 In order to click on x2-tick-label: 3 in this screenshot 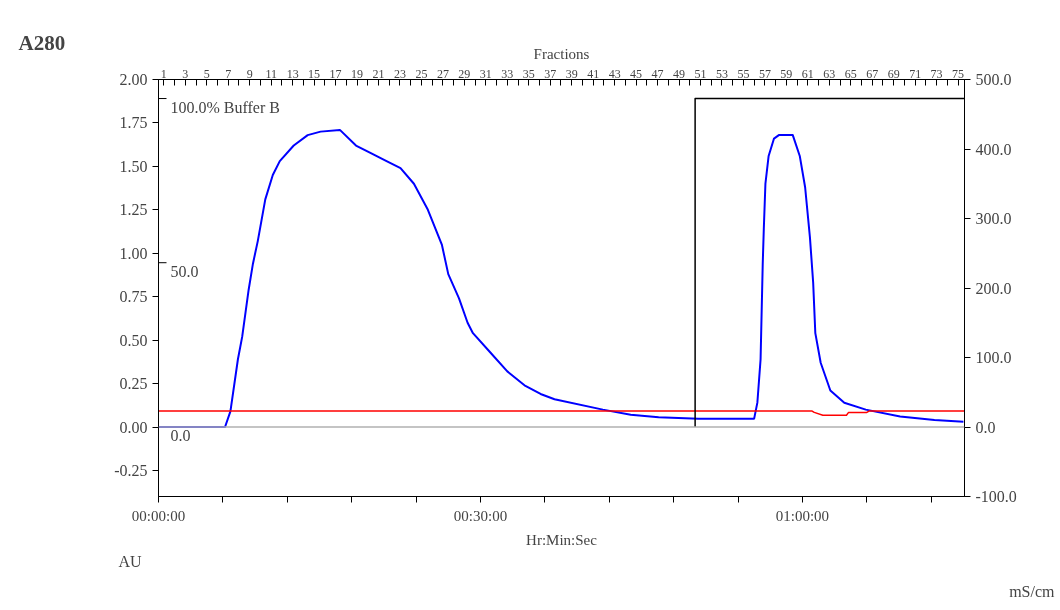, I will do `click(185, 73)`.